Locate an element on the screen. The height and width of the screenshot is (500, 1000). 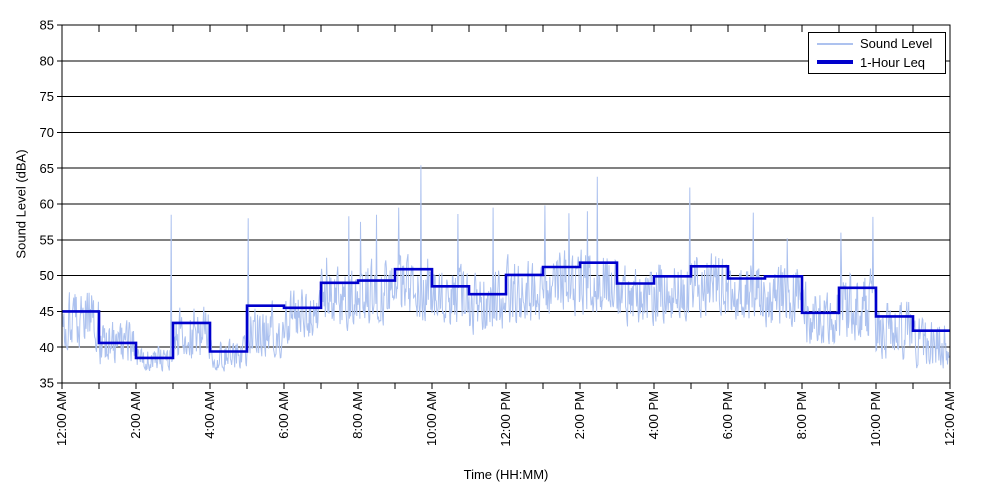
svg-text: 6:00 AM is located at coordinates (283, 415).